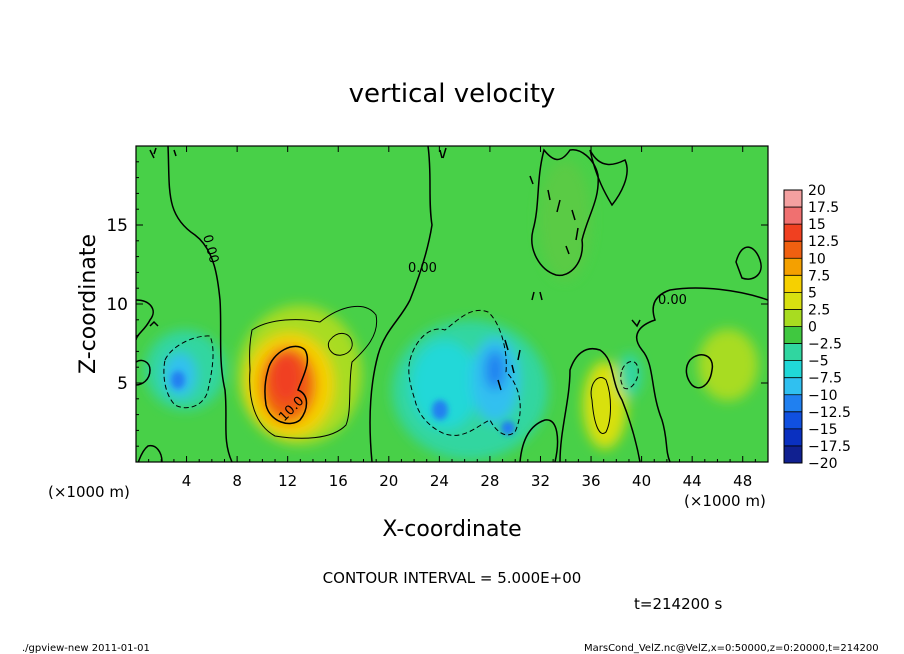 The height and width of the screenshot is (654, 904). Describe the element at coordinates (829, 447) in the screenshot. I see `colorbar-label: −17.5` at that location.